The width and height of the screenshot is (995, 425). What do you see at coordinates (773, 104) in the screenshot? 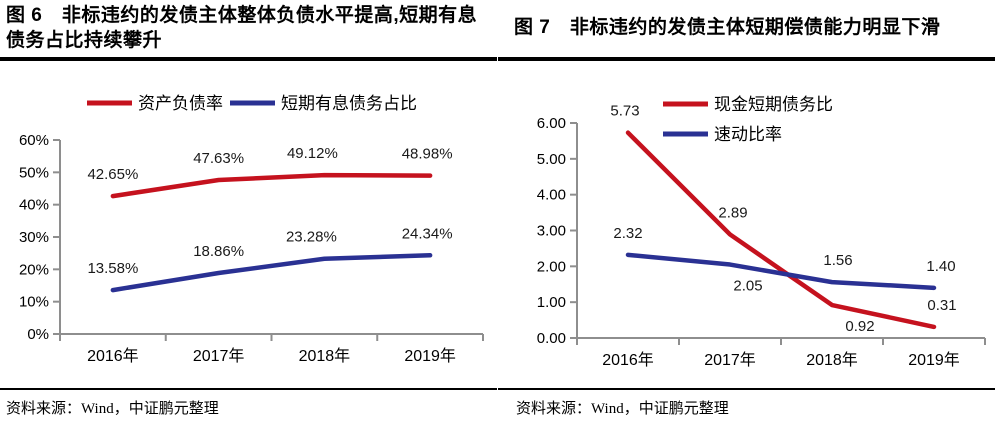
I see `legend-label-0: 现金短期债务比` at bounding box center [773, 104].